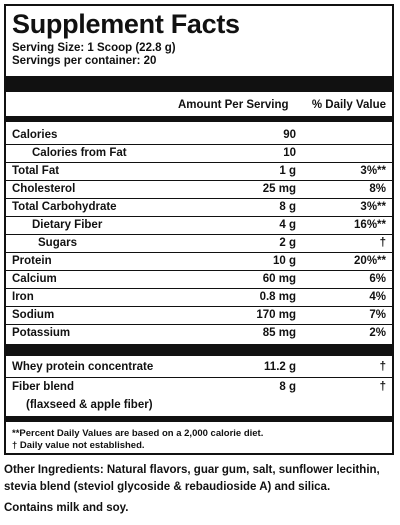 The height and width of the screenshot is (525, 400). Describe the element at coordinates (276, 315) in the screenshot. I see `nutrient-amount: 170 mg` at that location.